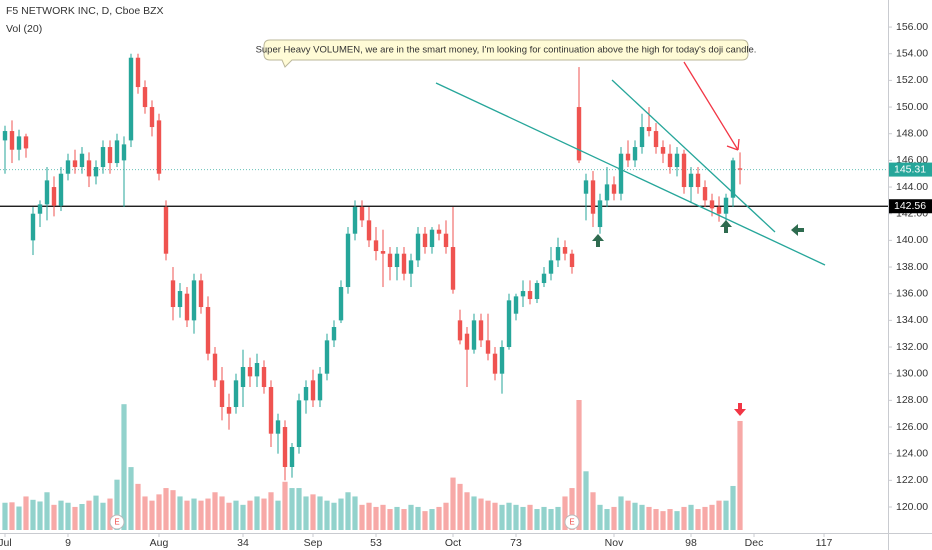  I want to click on y-tick-label: 132.00, so click(912, 347).